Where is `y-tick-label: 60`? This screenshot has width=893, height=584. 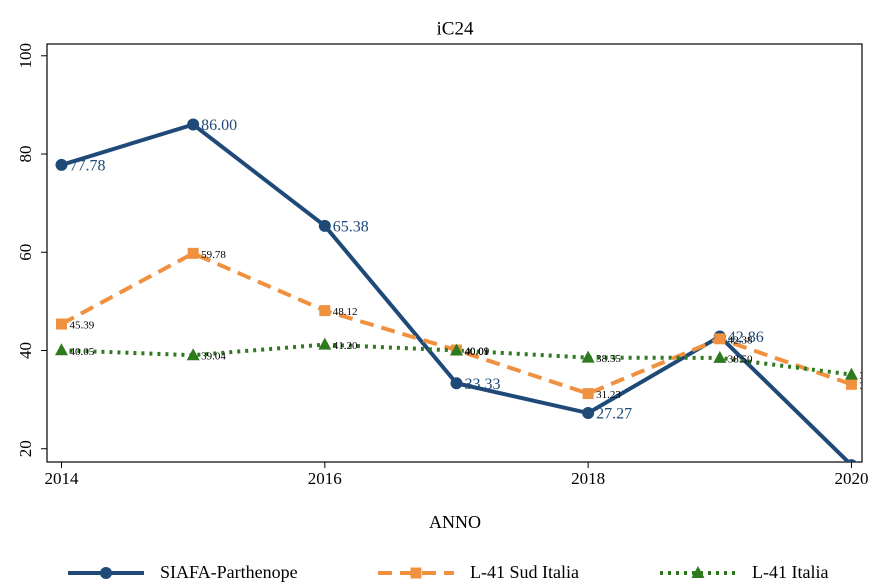 y-tick-label: 60 is located at coordinates (25, 252).